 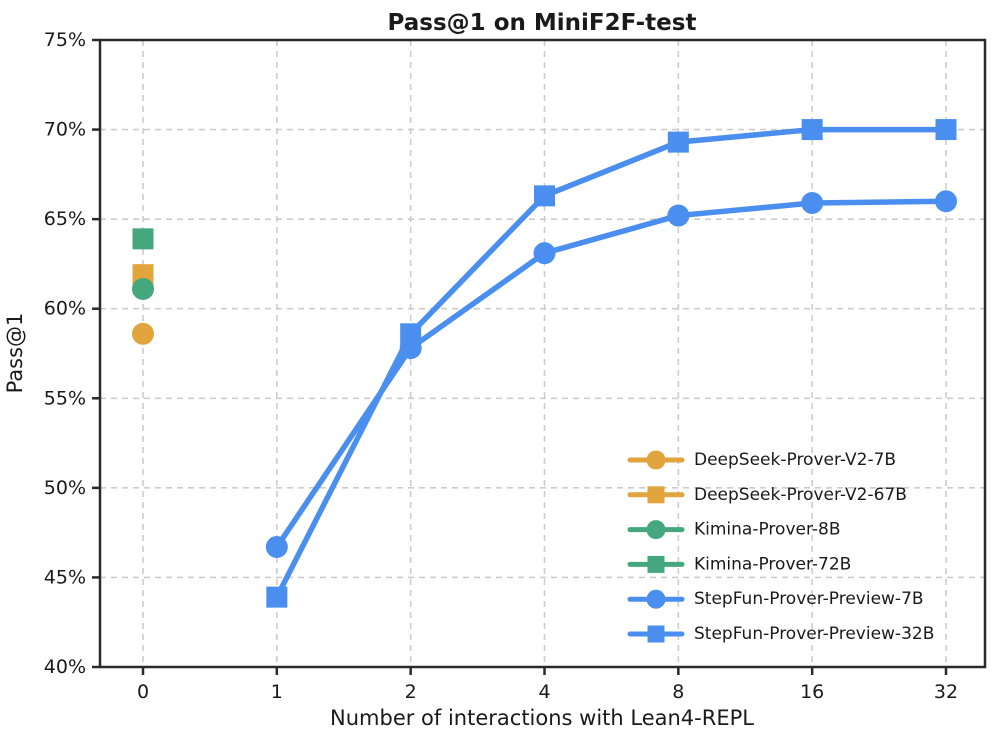 I want to click on y-tick-label: 45%, so click(x=65, y=577).